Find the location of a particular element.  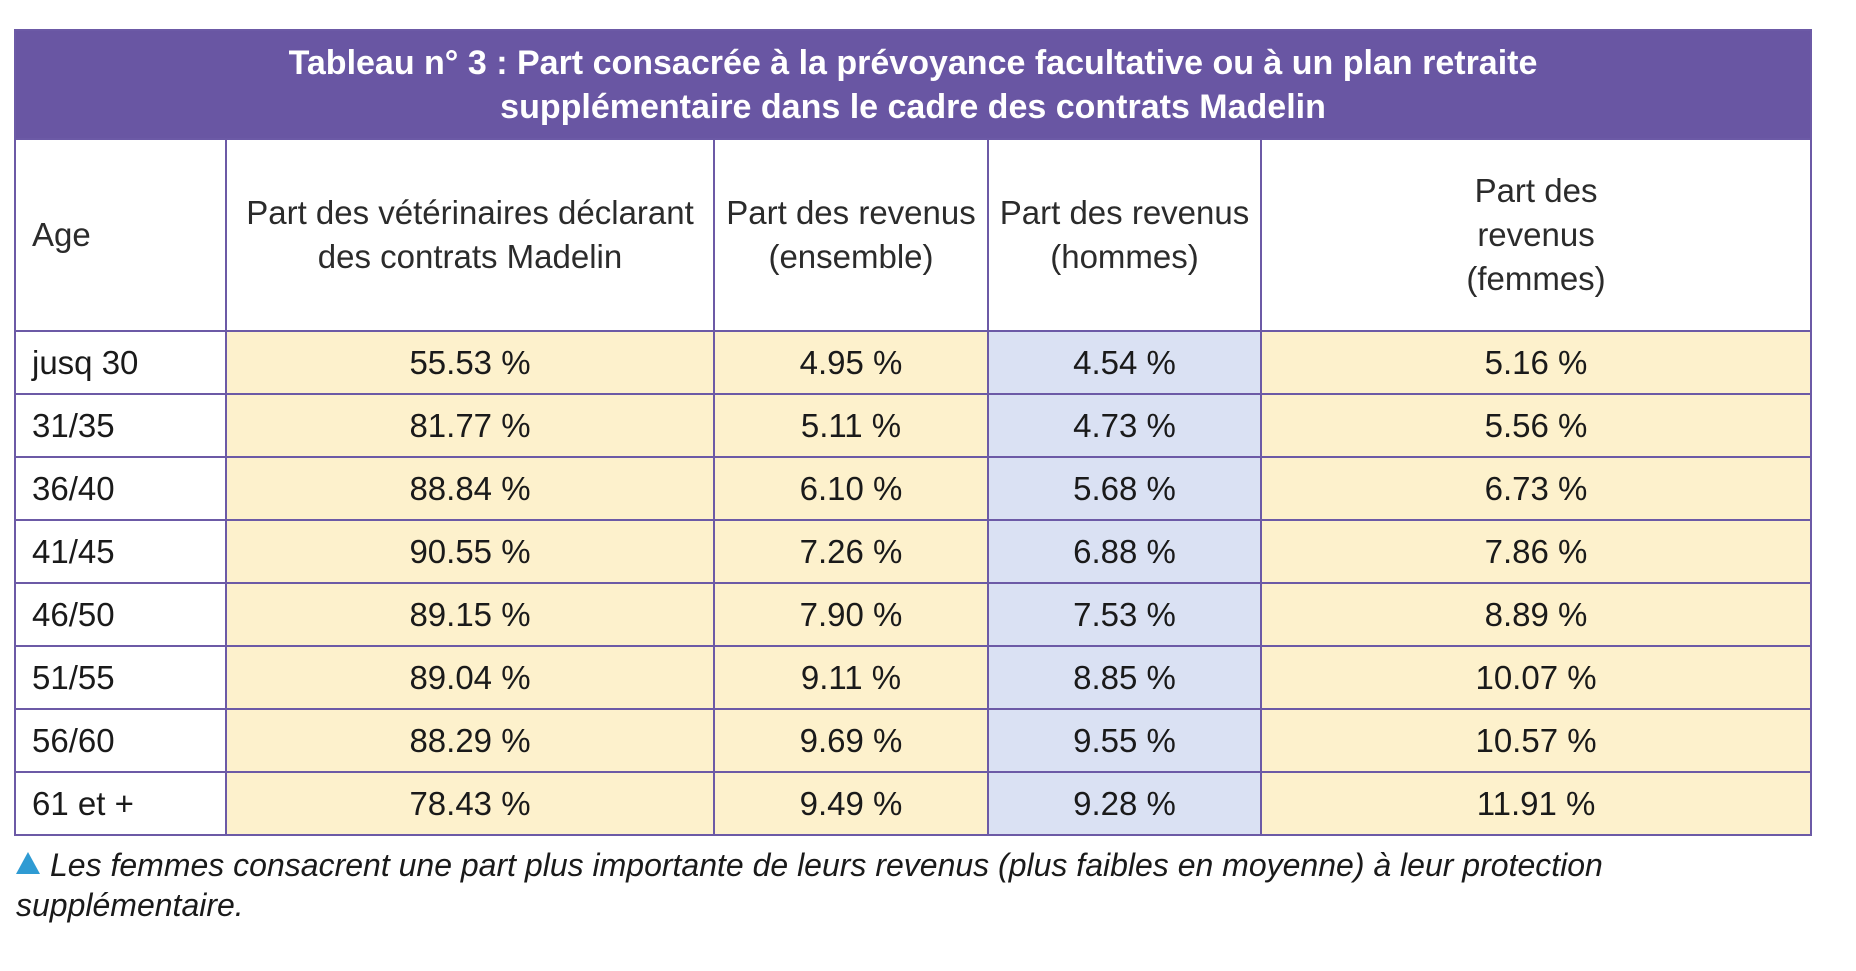

header-madelin-line1: Part des vétérinaires déclarant is located at coordinates (470, 212).